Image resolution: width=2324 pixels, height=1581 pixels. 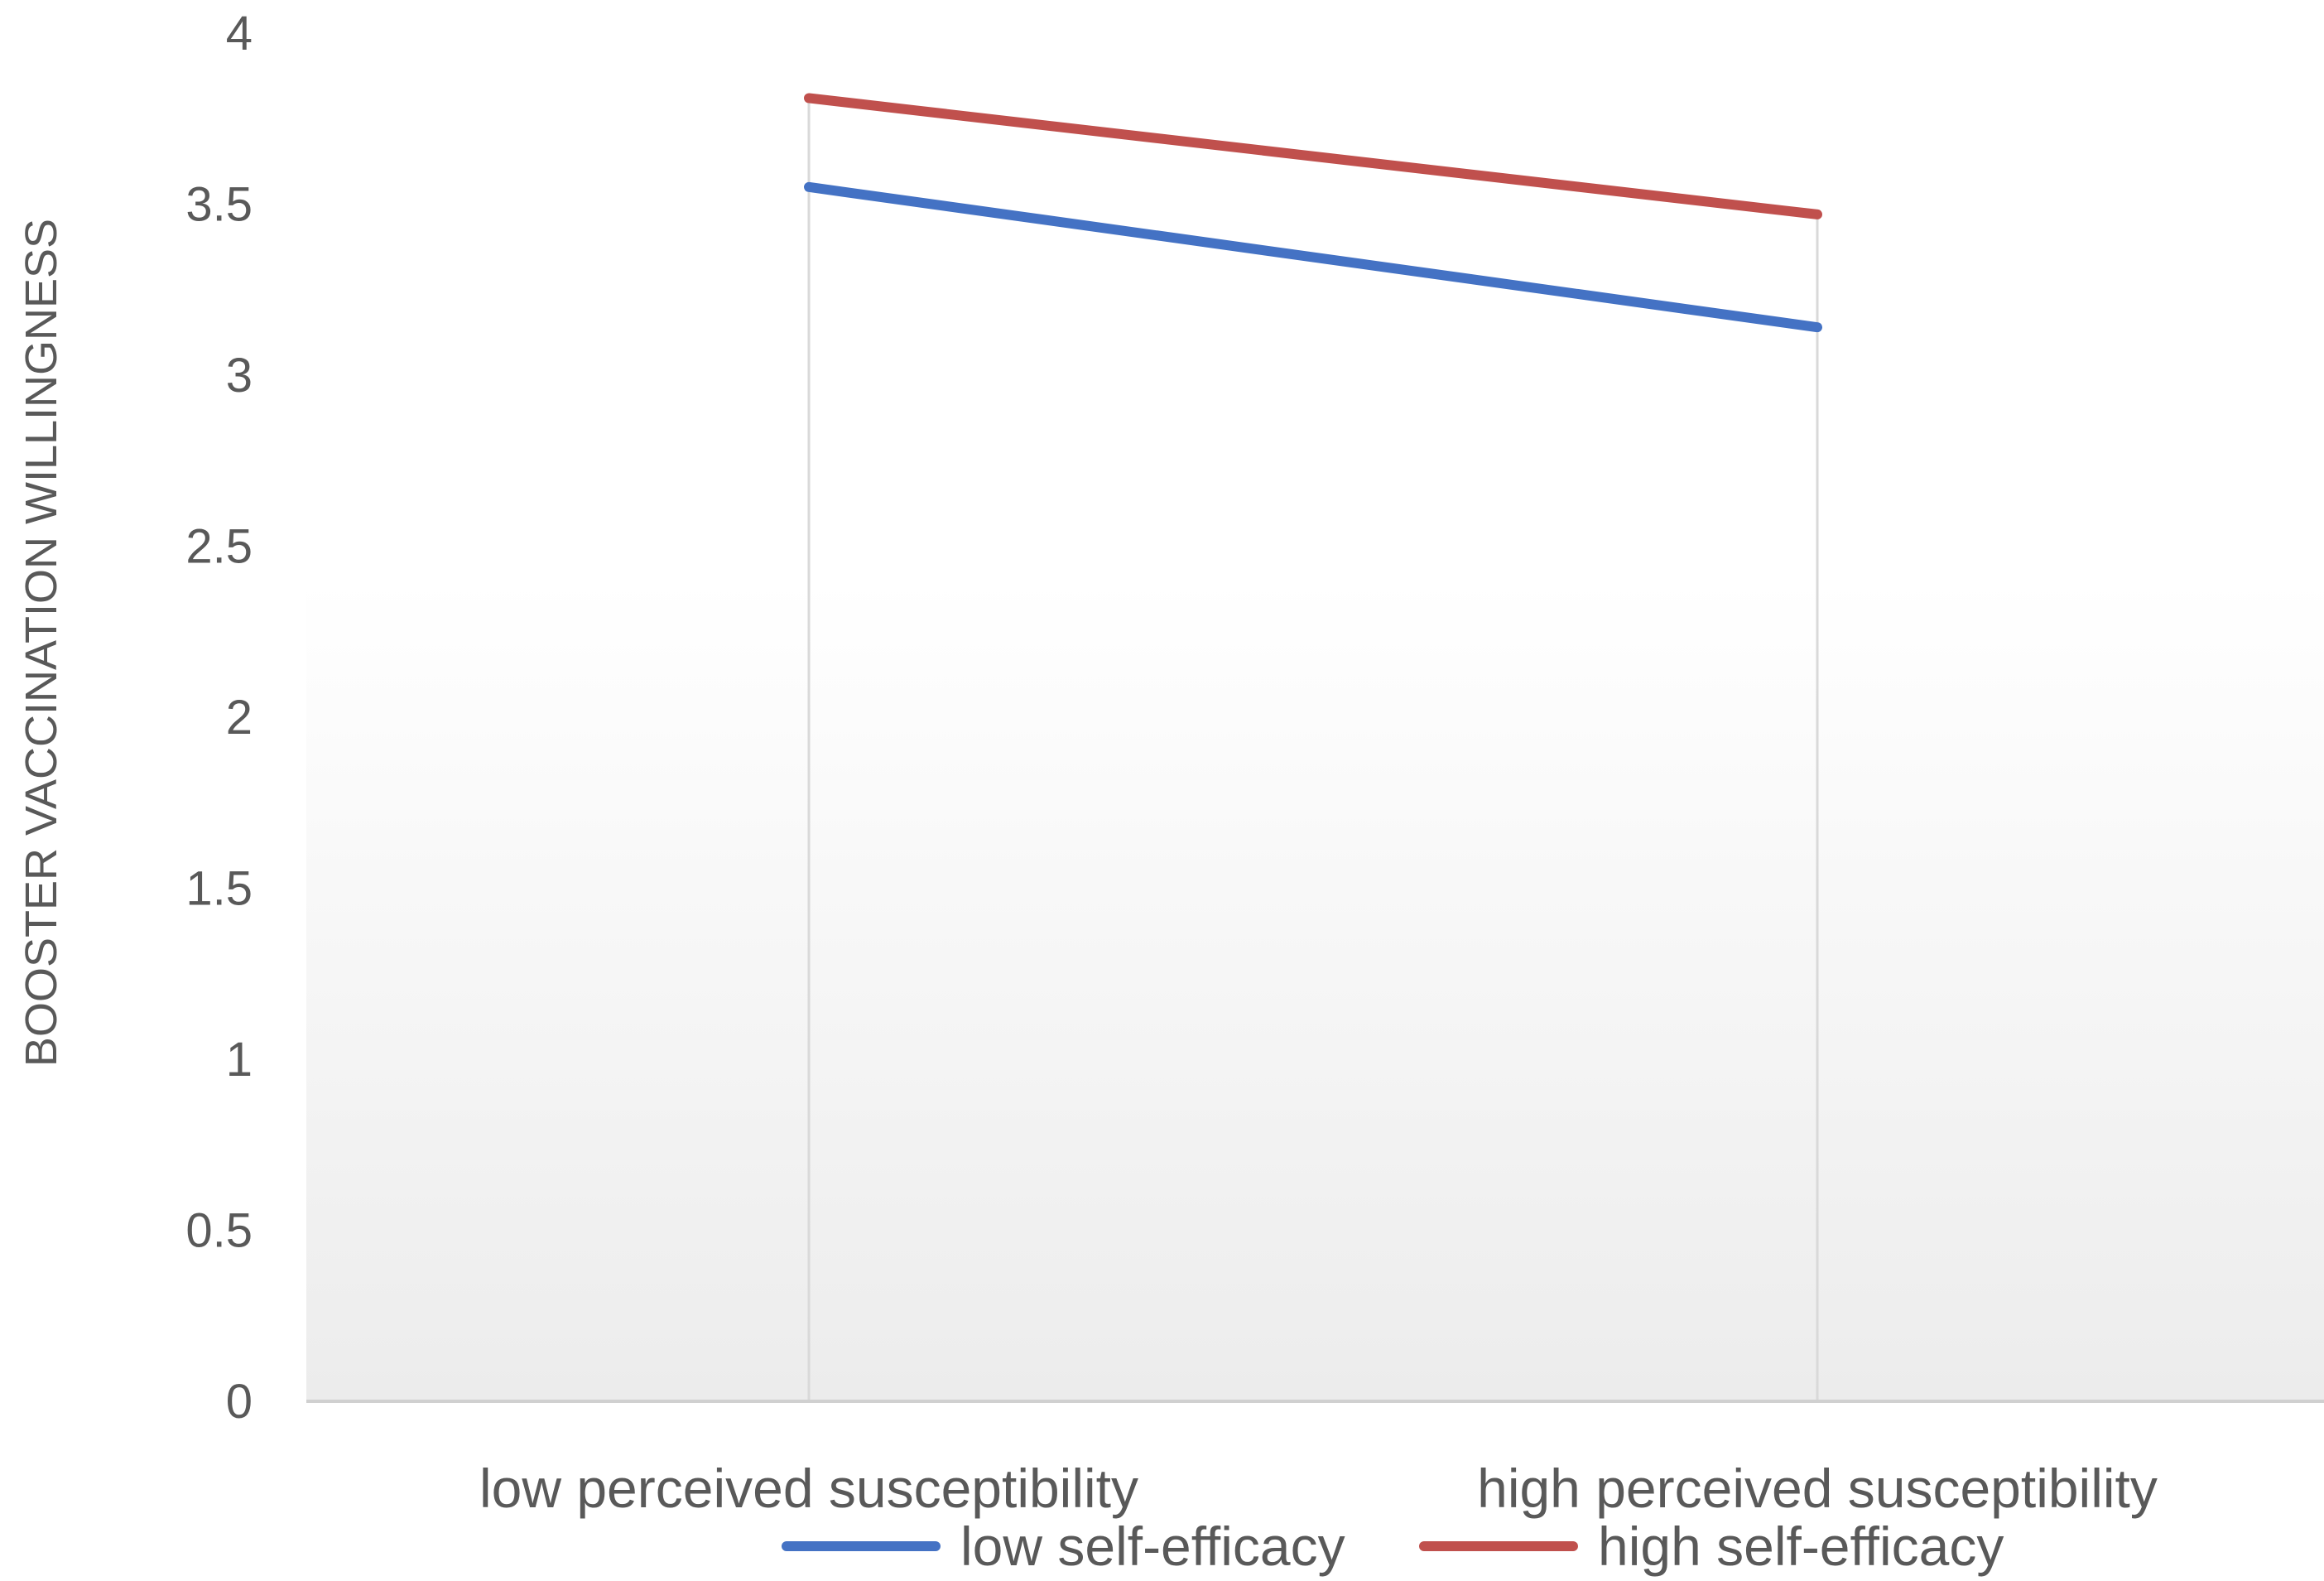 I want to click on series-lines, so click(x=1313, y=213).